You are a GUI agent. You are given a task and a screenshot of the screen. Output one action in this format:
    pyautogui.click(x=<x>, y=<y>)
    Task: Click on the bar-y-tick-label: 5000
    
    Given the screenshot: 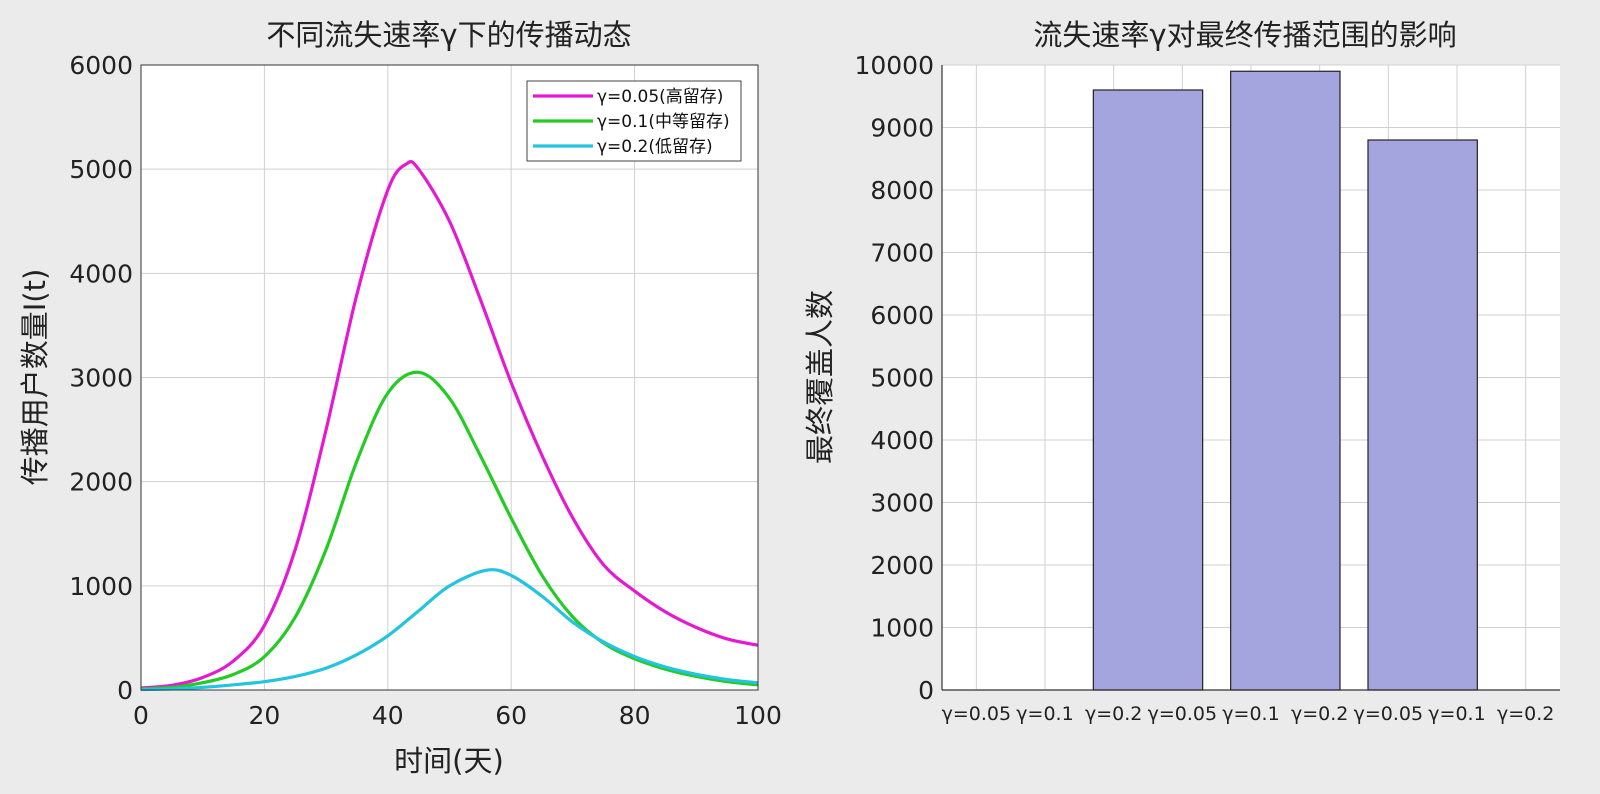 What is the action you would take?
    pyautogui.click(x=902, y=378)
    